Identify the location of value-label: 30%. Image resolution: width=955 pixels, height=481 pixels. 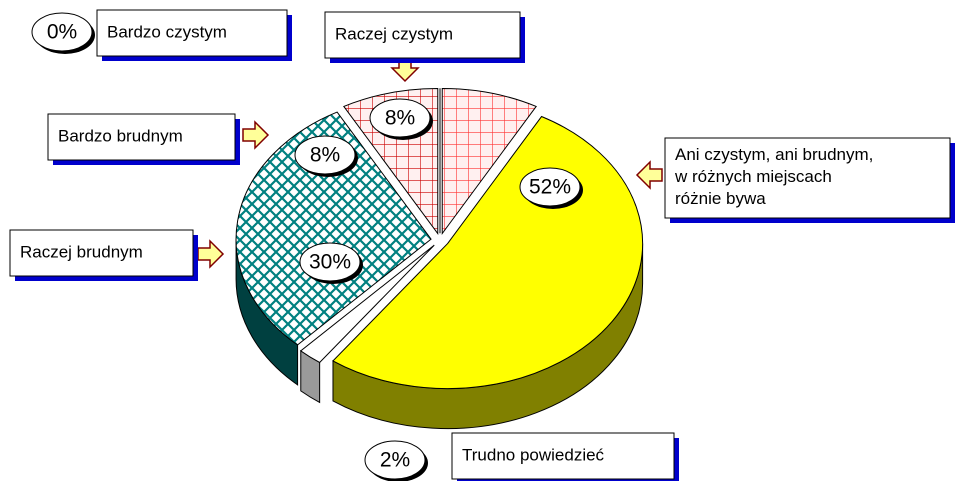
(330, 262).